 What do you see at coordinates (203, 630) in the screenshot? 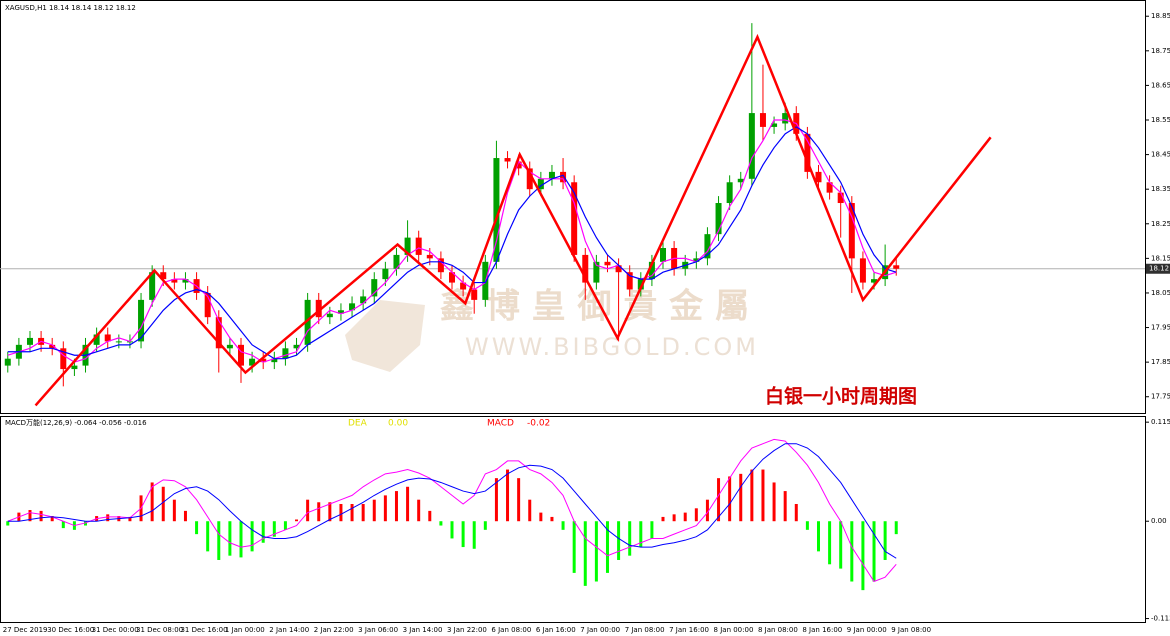
I see `x-tick-label: 31 Dec 16:00` at bounding box center [203, 630].